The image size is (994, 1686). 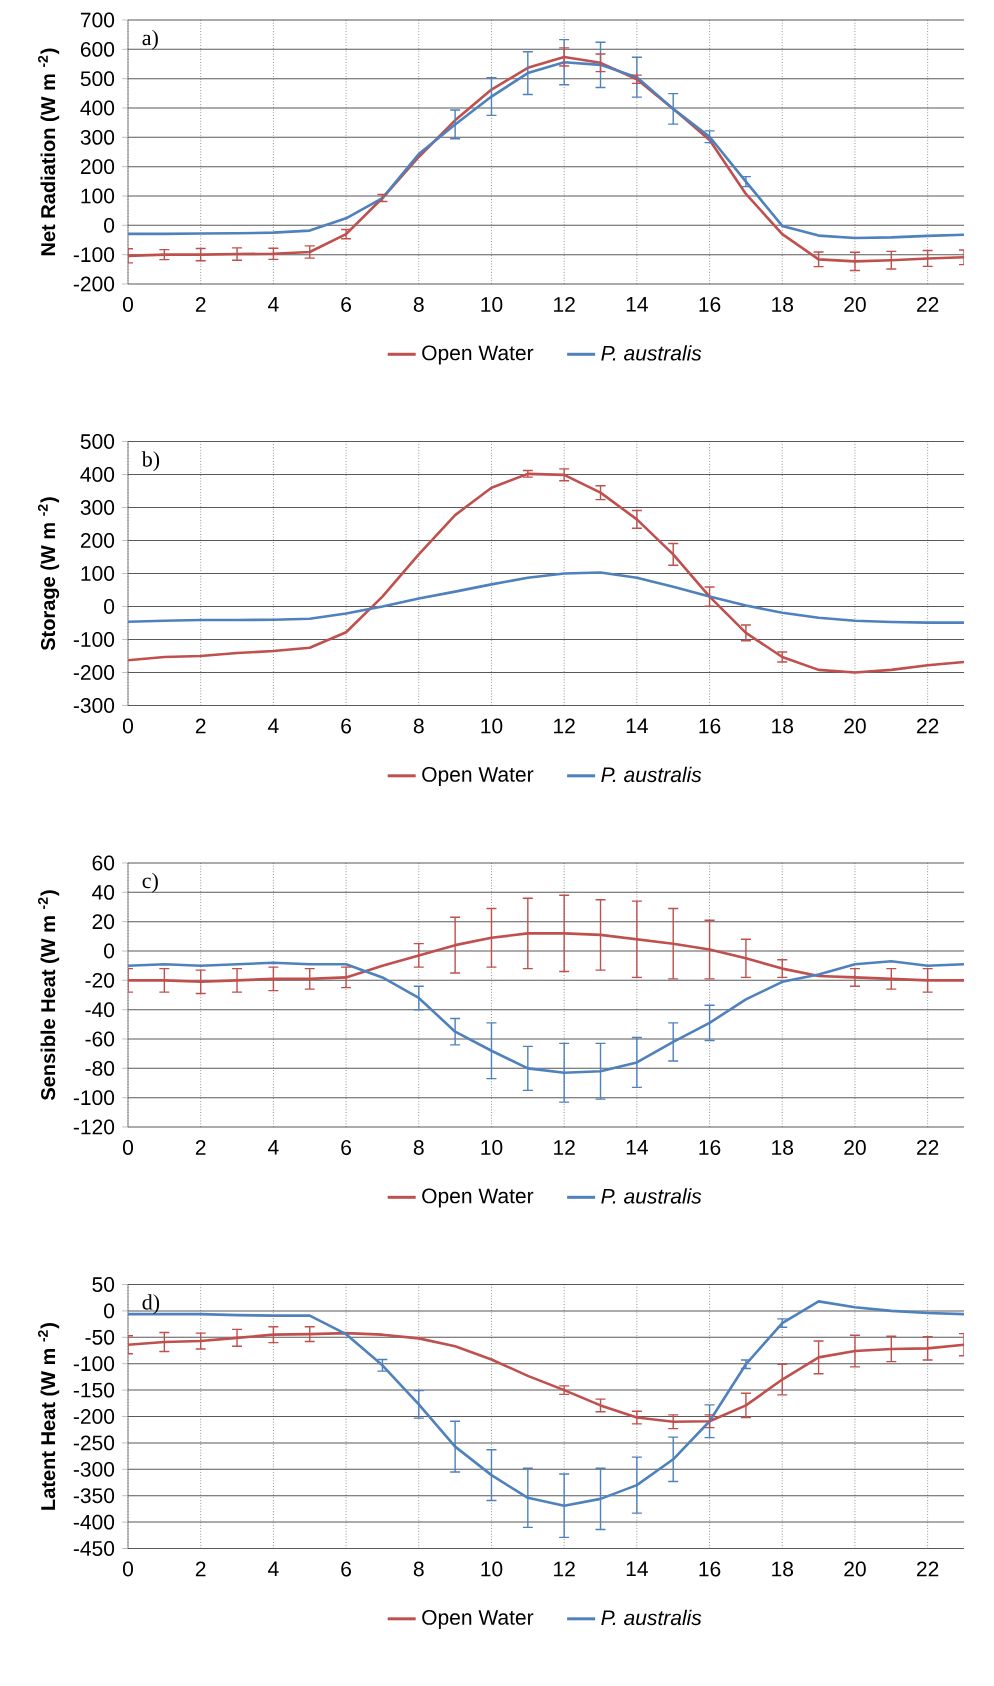 I want to click on annotation: b), so click(x=150, y=461).